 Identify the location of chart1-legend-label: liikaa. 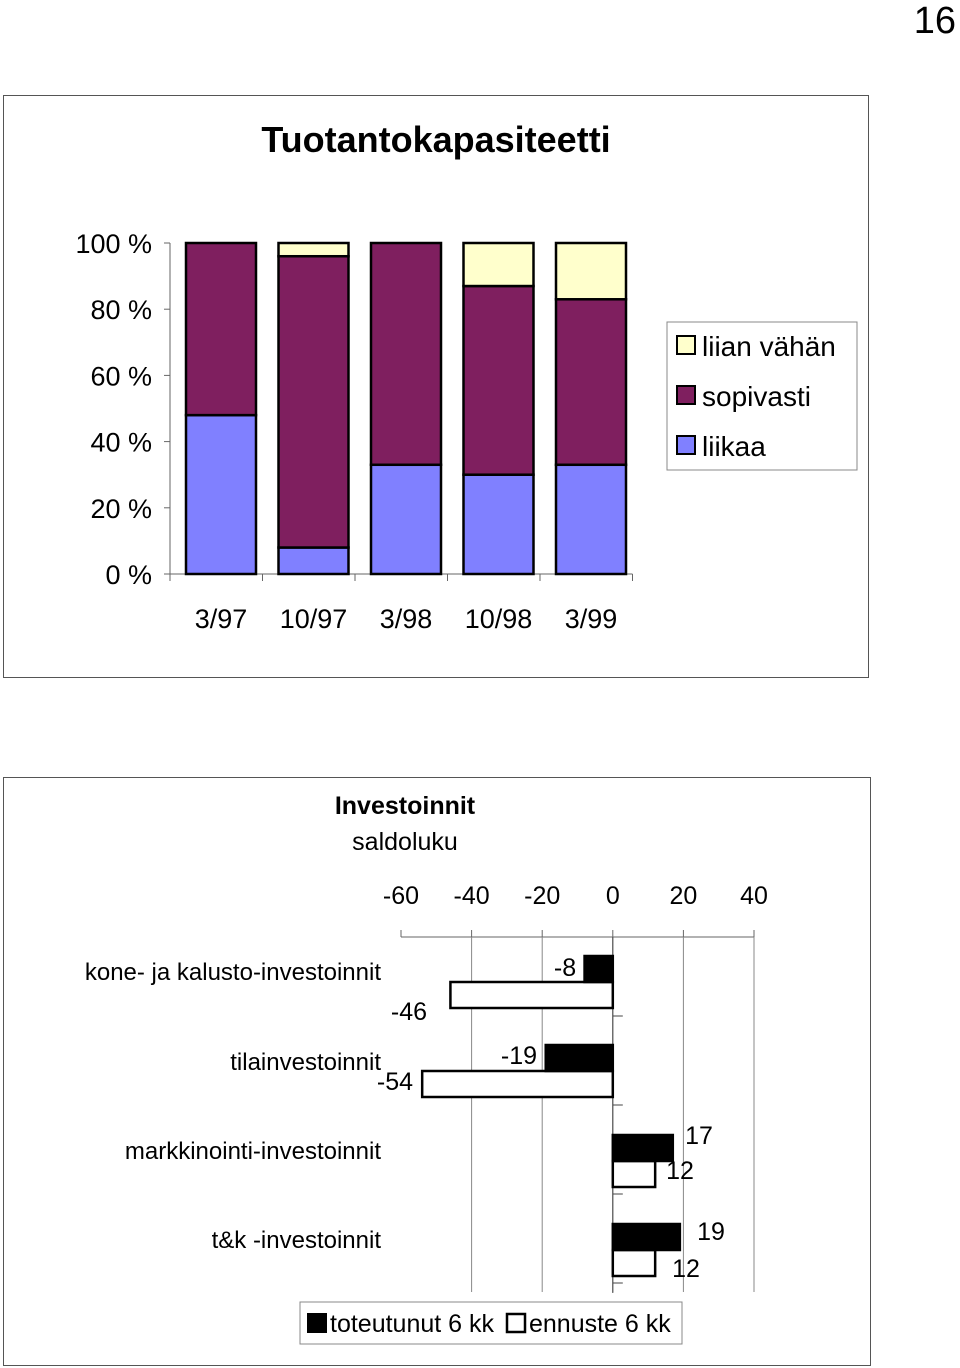
(734, 446).